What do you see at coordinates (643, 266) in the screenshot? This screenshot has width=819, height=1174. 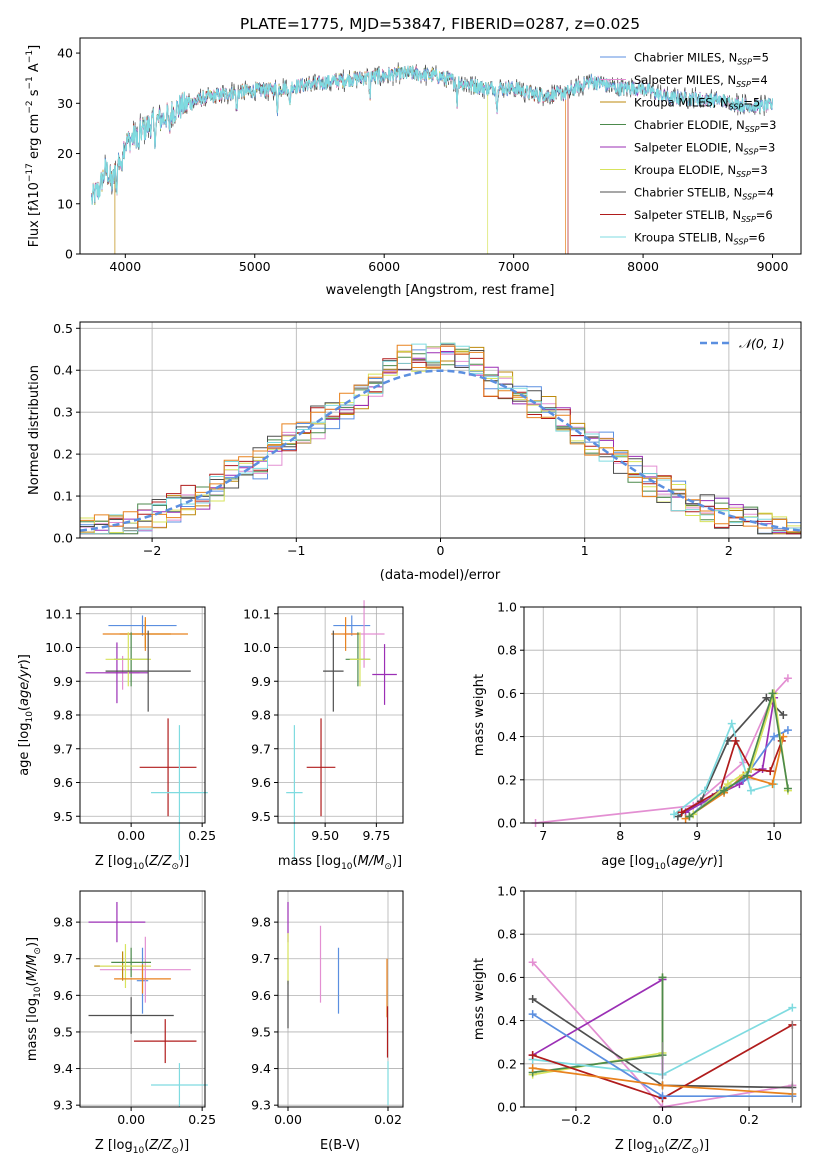 I see `x-tick-label: 8000` at bounding box center [643, 266].